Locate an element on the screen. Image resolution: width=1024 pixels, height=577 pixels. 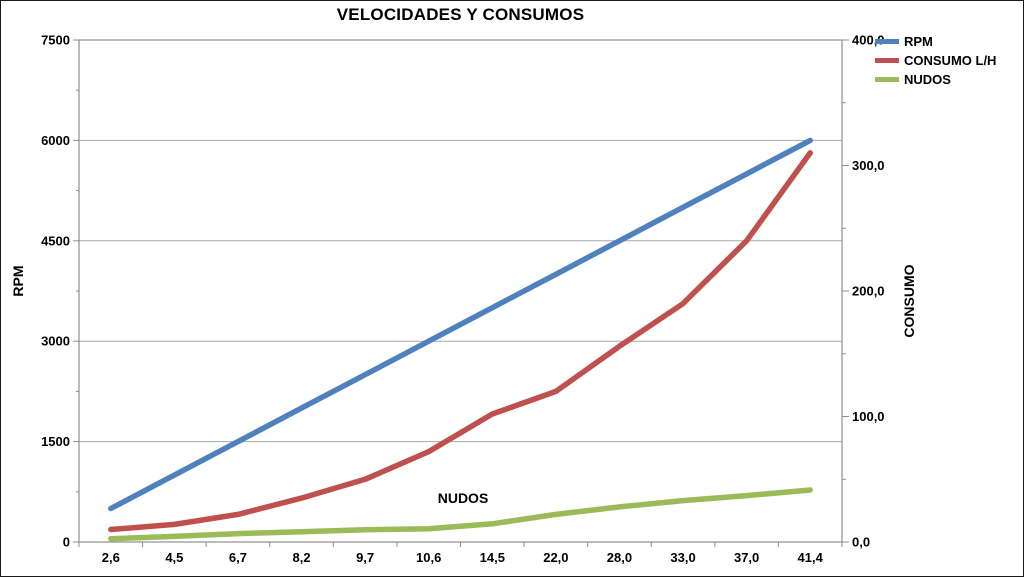
legend-label: NUDOS is located at coordinates (927, 79).